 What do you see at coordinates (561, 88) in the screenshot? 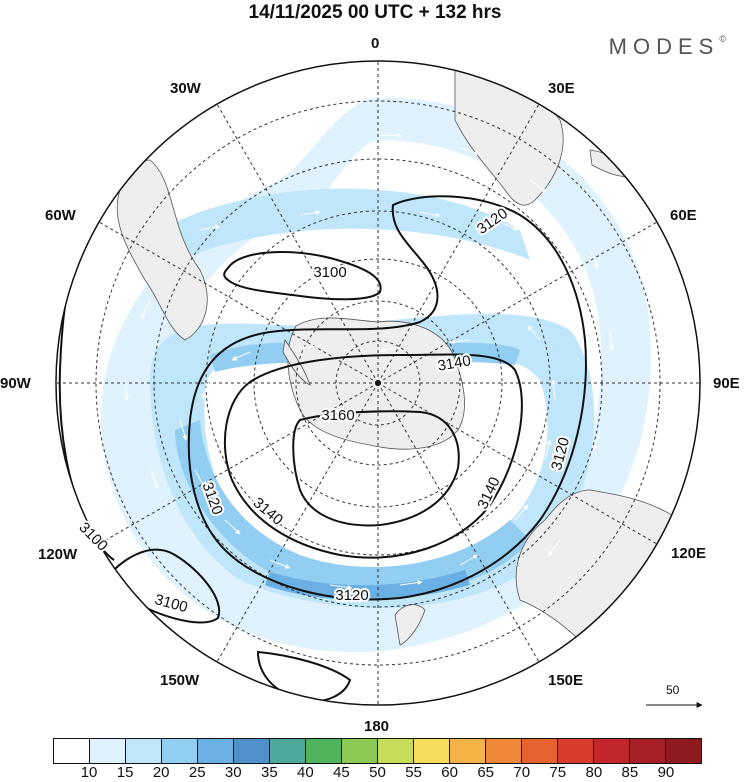
I see `lon-label-30e: 30E` at bounding box center [561, 88].